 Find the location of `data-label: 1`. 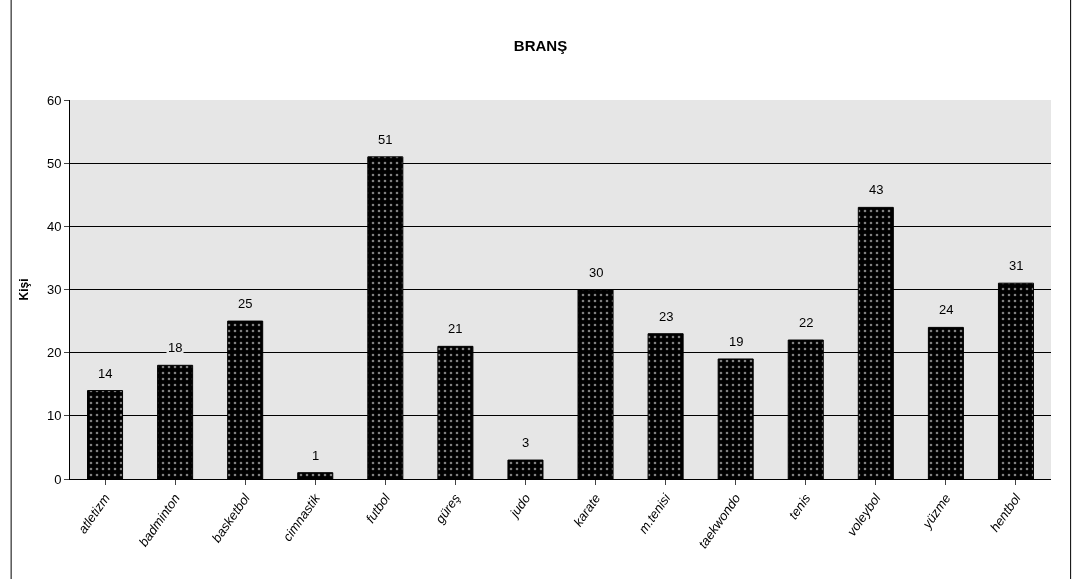

data-label: 1 is located at coordinates (316, 455).